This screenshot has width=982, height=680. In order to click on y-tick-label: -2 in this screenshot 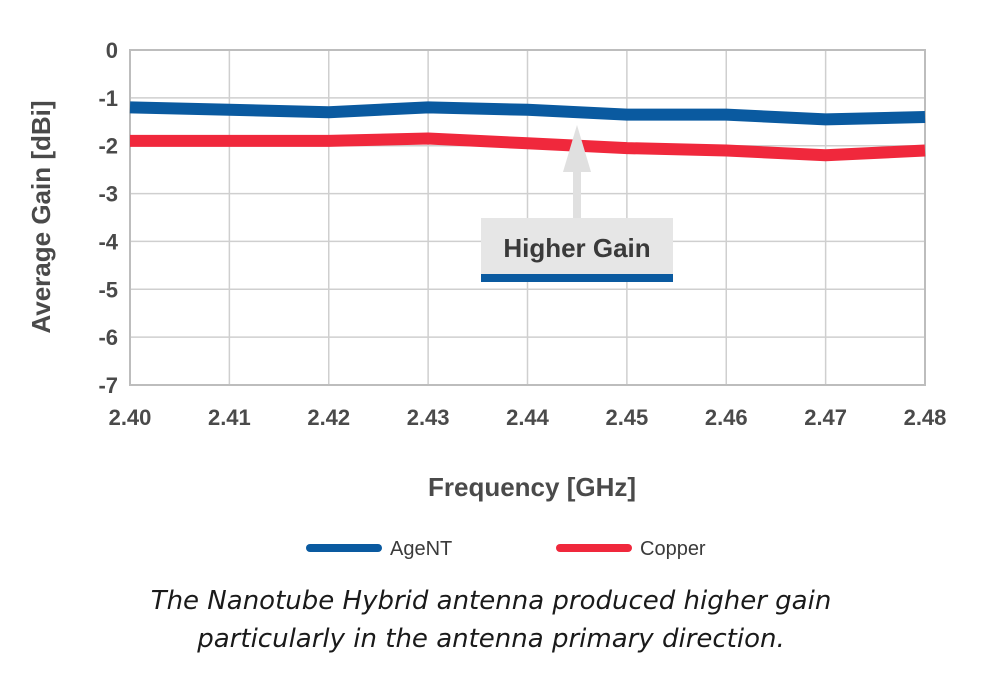, I will do `click(108, 146)`.